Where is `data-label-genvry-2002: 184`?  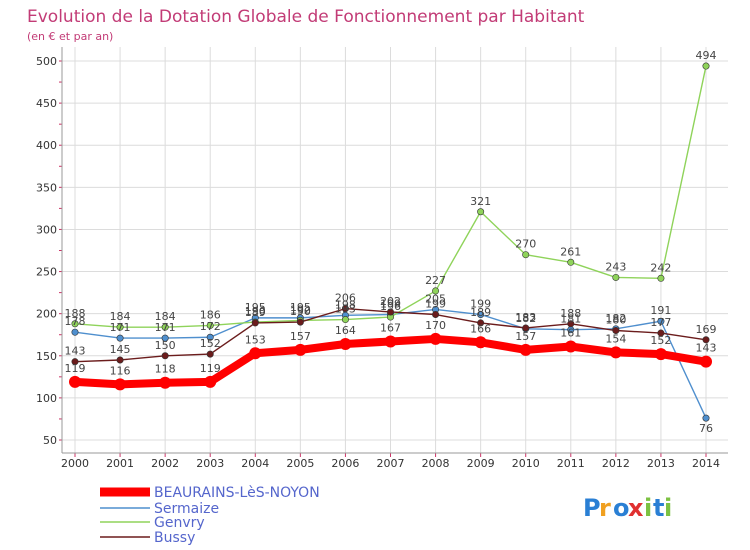 data-label-genvry-2002: 184 is located at coordinates (165, 316).